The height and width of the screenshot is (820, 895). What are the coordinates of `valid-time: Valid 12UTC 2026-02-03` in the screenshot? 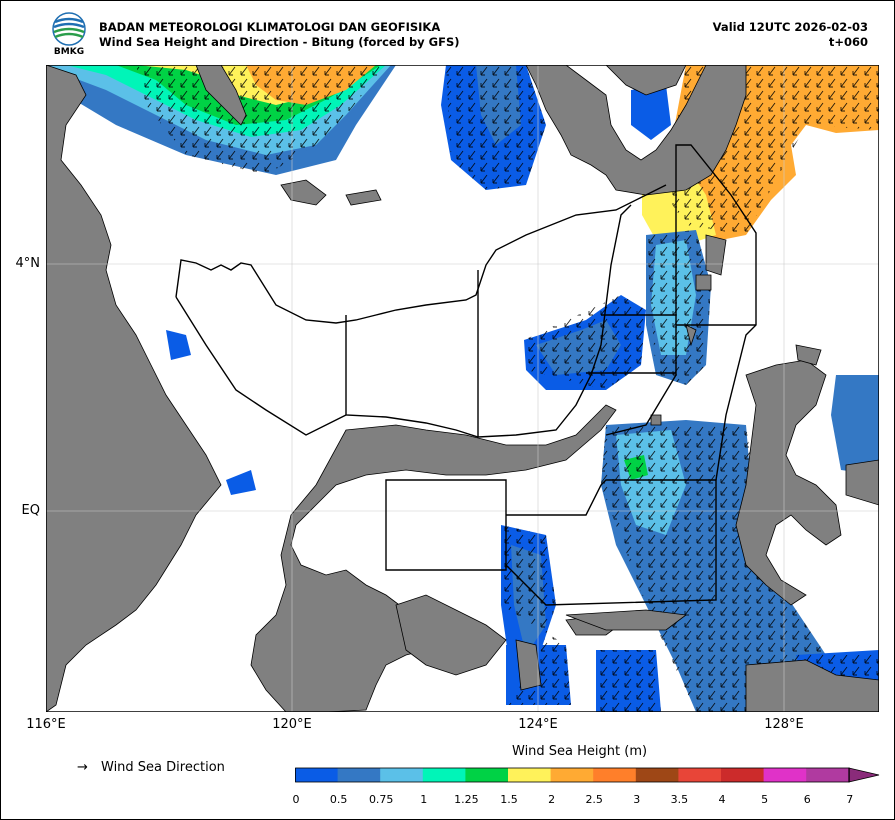 It's located at (790, 27).